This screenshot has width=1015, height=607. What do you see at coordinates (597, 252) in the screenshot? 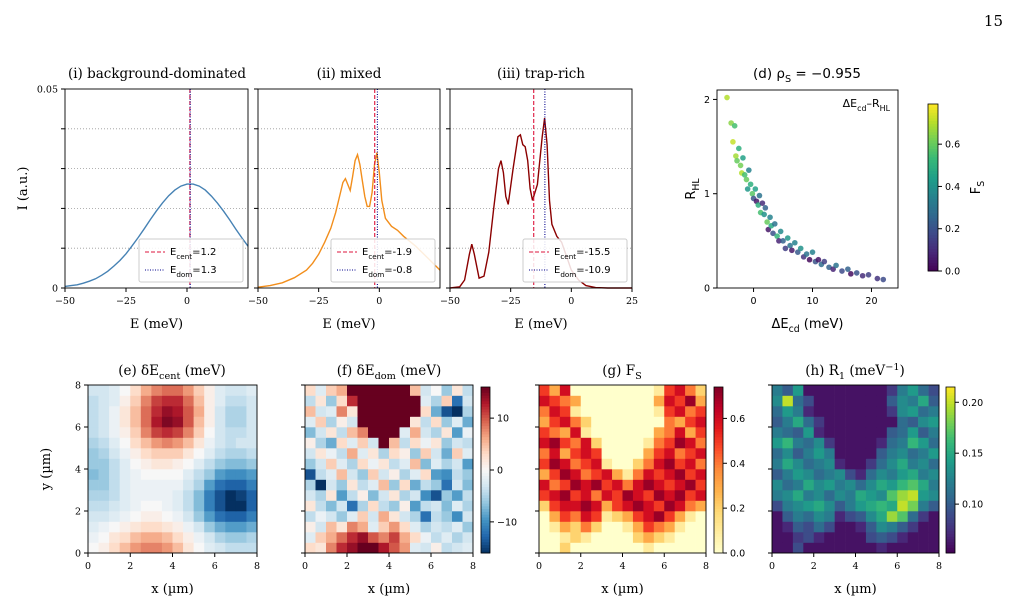
I see `legend-value: -15.5` at bounding box center [597, 252].